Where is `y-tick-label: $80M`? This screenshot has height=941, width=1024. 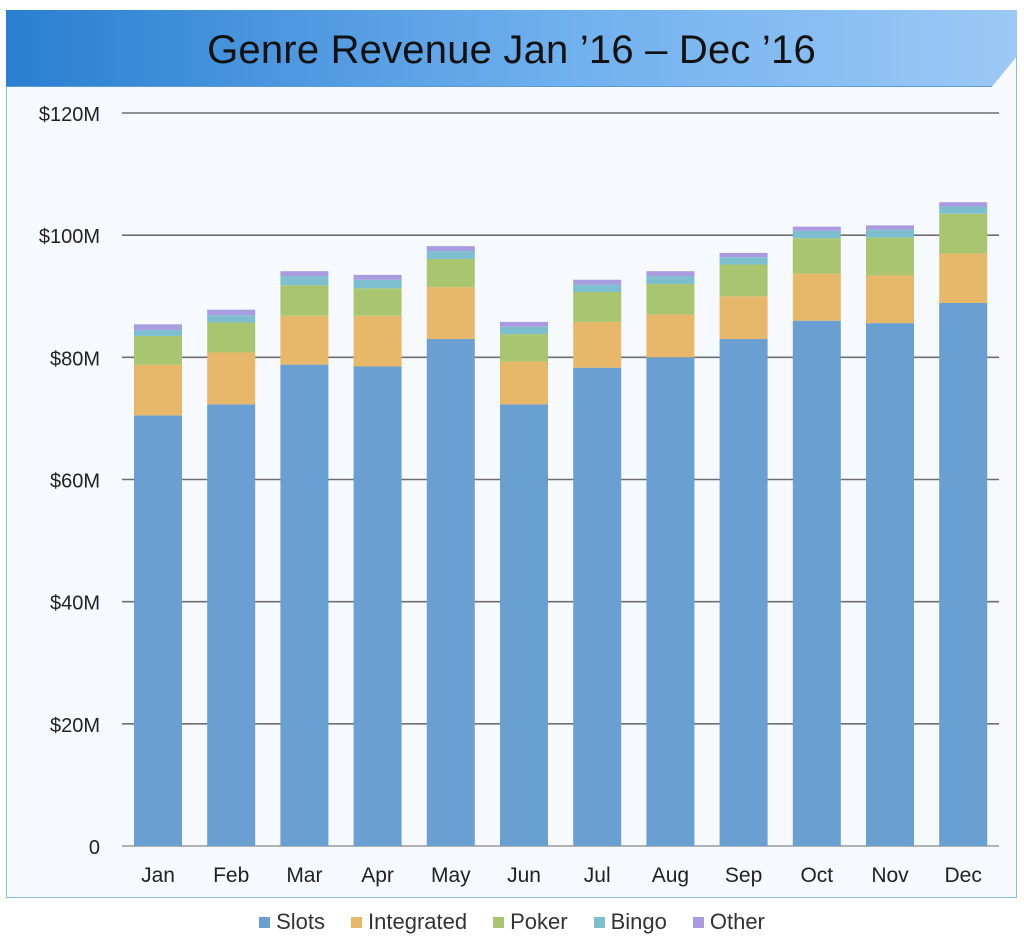 y-tick-label: $80M is located at coordinates (75, 359).